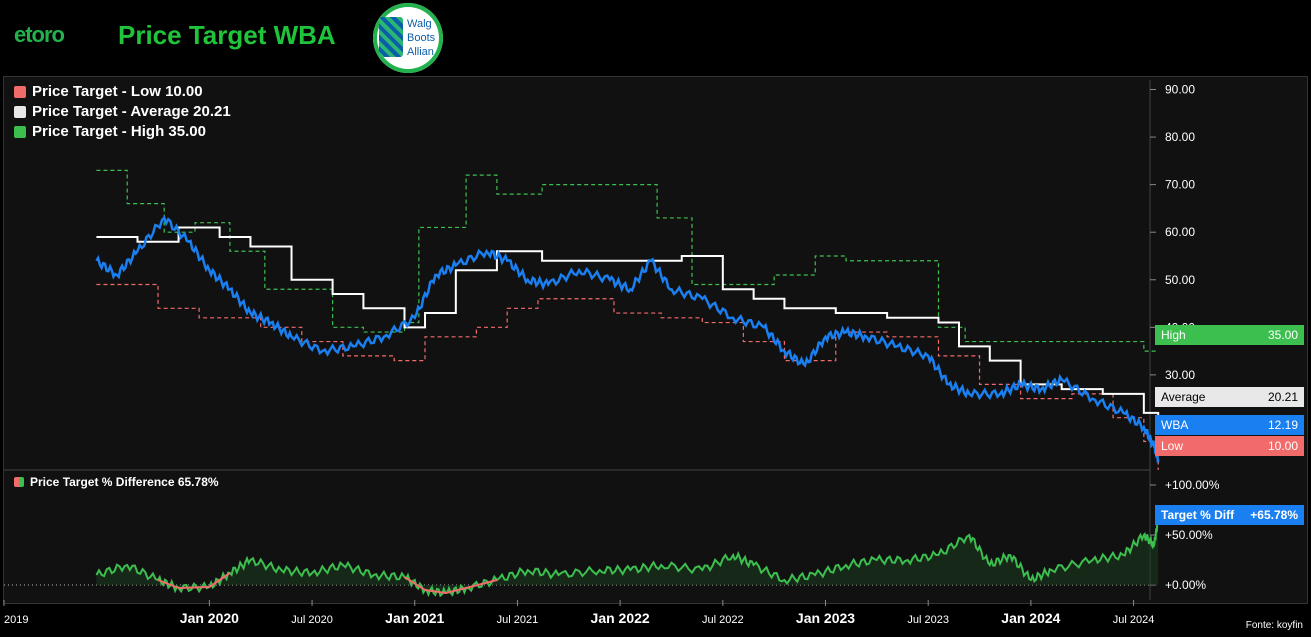 The height and width of the screenshot is (637, 1311). Describe the element at coordinates (421, 38) in the screenshot. I see `company-logo-text: Walg Boots Allian` at that location.